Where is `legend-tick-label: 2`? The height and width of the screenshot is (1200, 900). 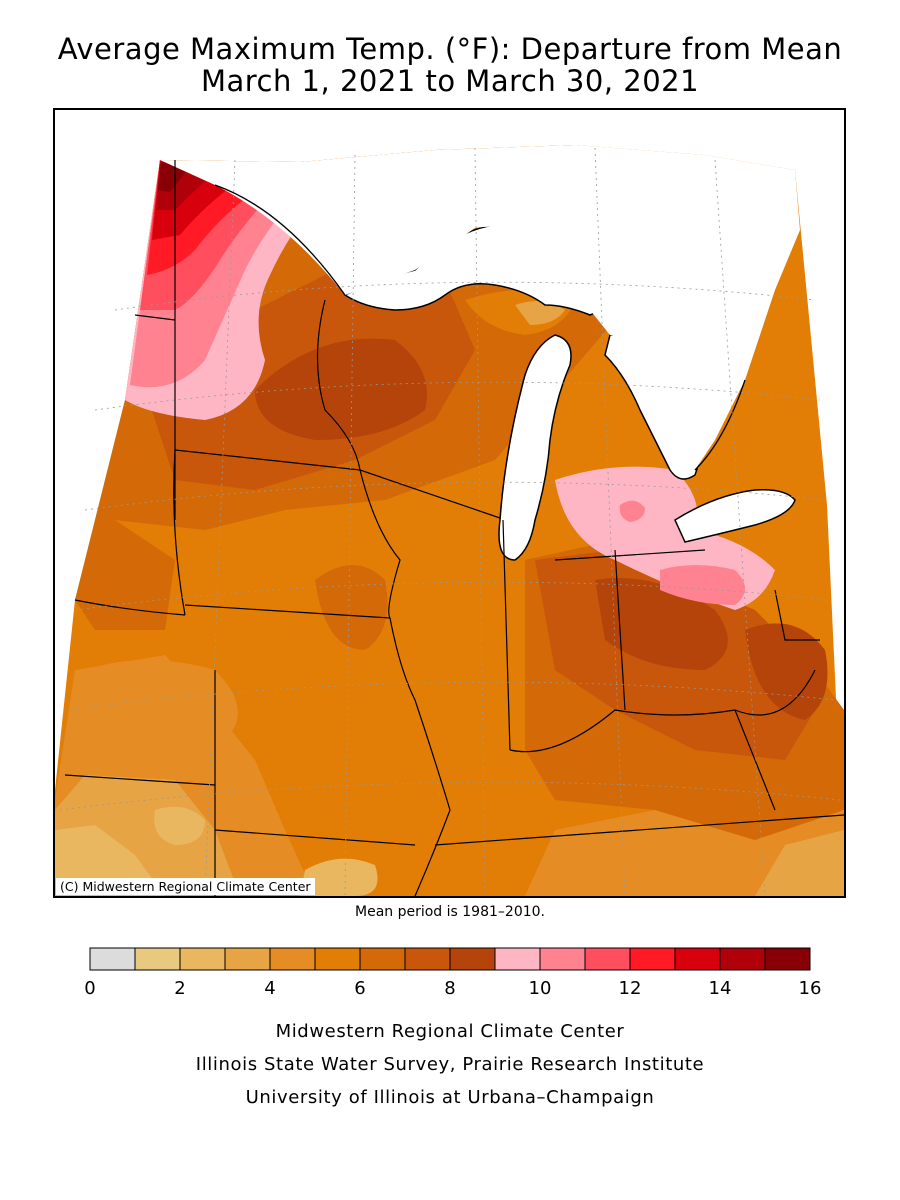 legend-tick-label: 2 is located at coordinates (179, 988).